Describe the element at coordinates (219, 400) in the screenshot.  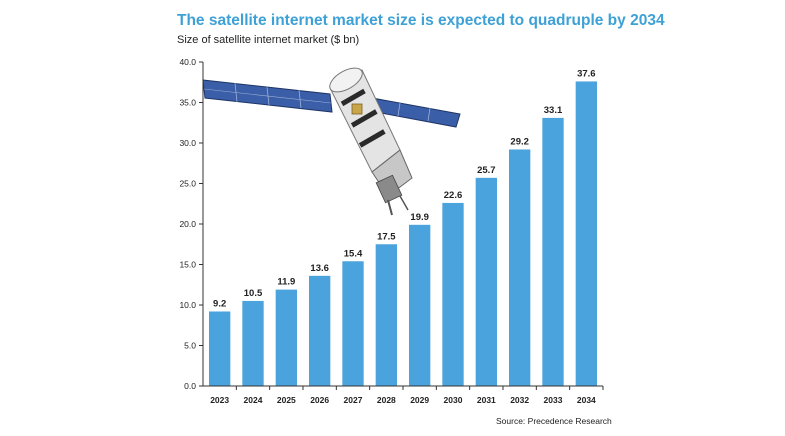
I see `x-tick-label: 2023` at that location.